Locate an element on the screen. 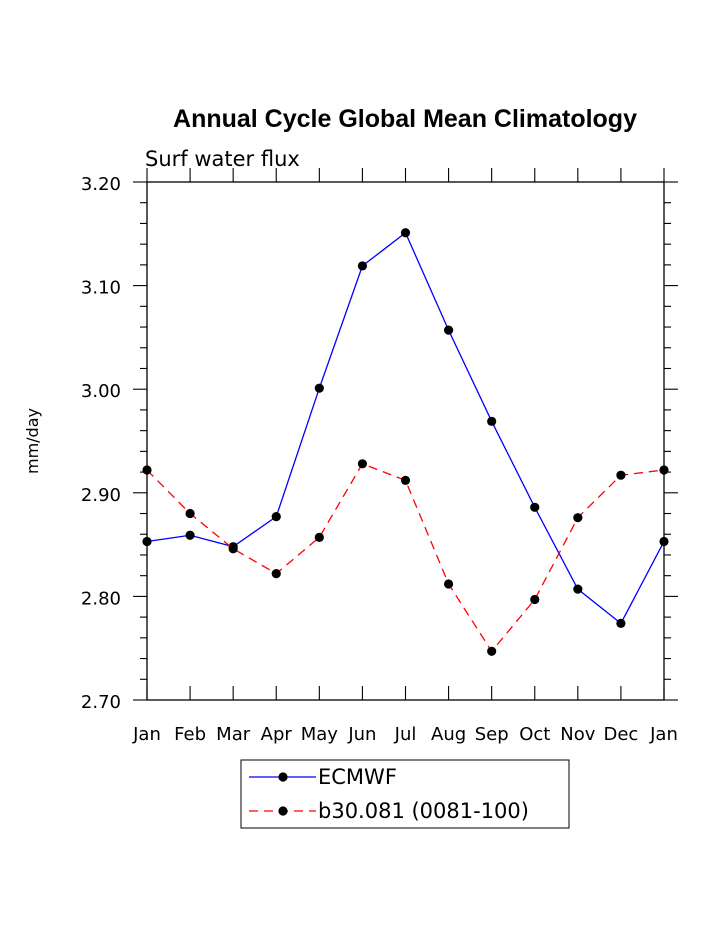 This screenshot has width=723, height=935. x-tick-label: Oct is located at coordinates (534, 734).